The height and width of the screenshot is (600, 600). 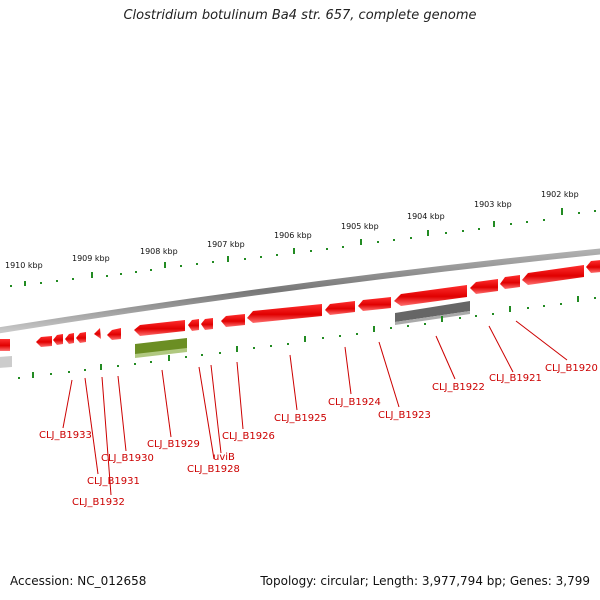 I want to click on gene-label-clj-b1923: CLJ_B1923, so click(x=404, y=415).